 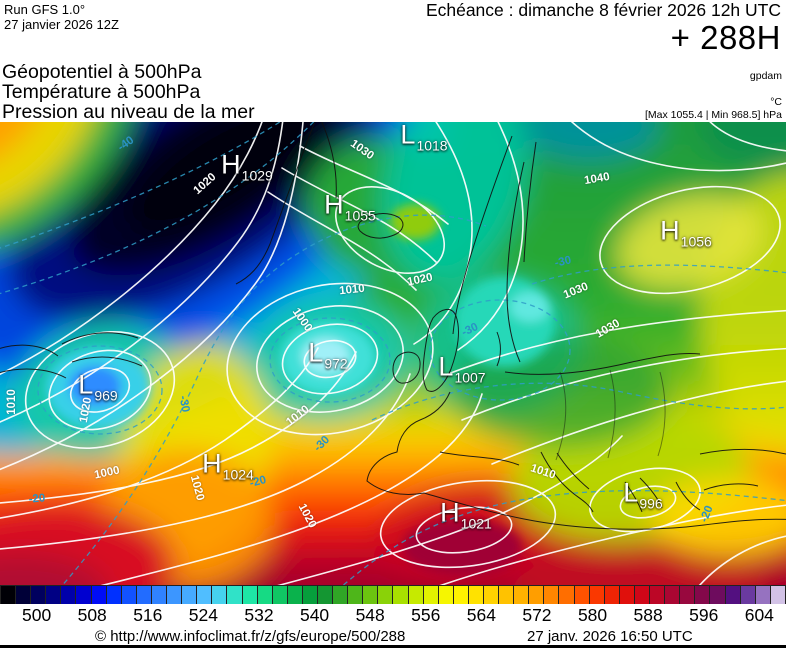 I want to click on colorbar-tick: 564, so click(x=481, y=615).